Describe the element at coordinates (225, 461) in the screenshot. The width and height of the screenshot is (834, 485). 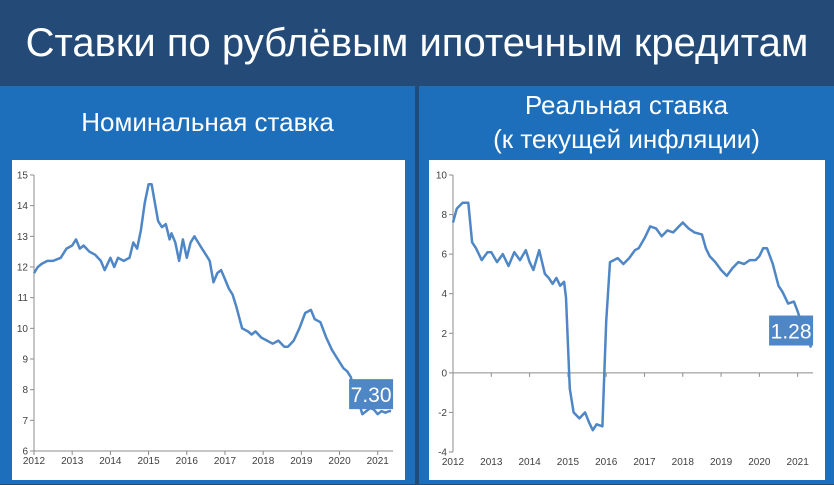
I see `nominal-x-tick-label: 2017` at that location.